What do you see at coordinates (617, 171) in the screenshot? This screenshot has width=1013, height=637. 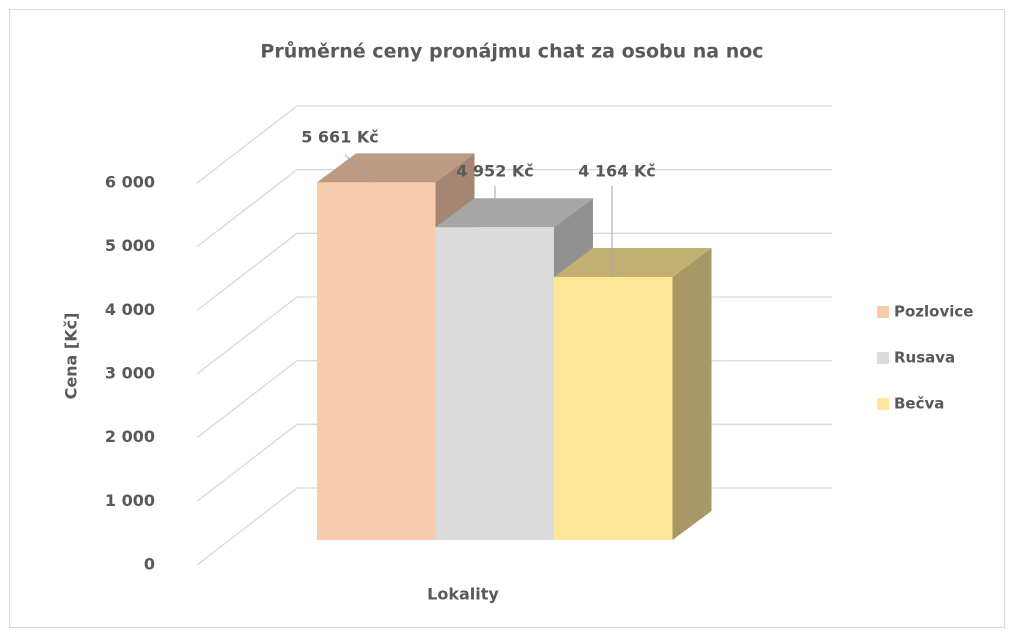 I see `data-label: 4 164 Kč` at bounding box center [617, 171].